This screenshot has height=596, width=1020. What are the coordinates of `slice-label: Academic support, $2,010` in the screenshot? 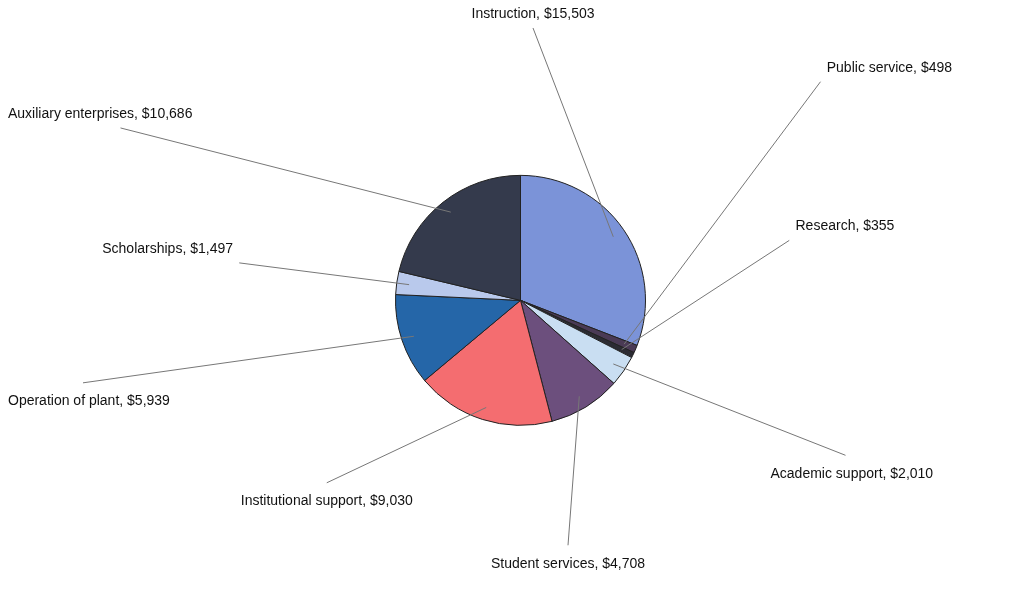 It's located at (852, 472).